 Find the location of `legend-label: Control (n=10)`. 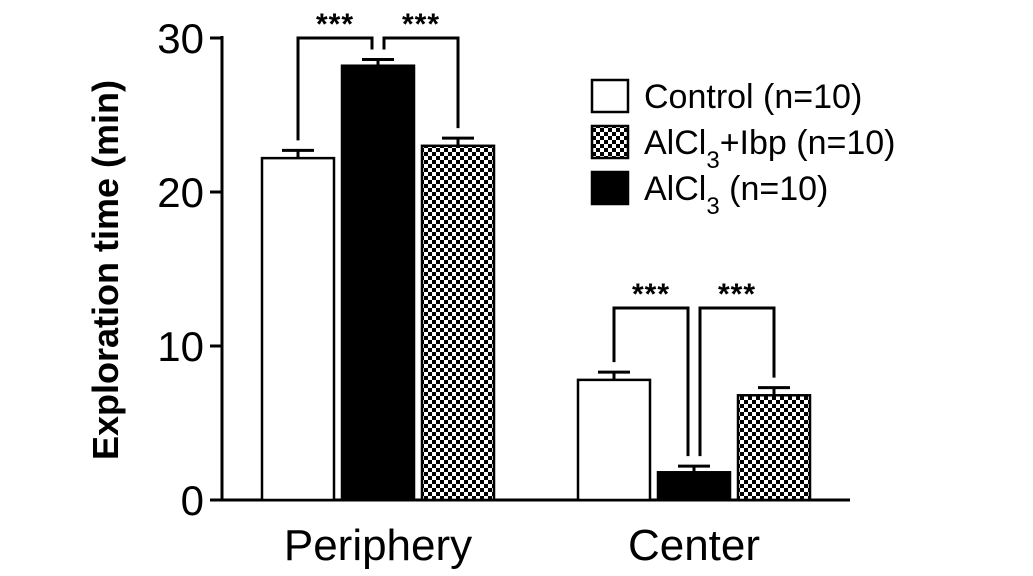

legend-label: Control (n=10) is located at coordinates (753, 97).